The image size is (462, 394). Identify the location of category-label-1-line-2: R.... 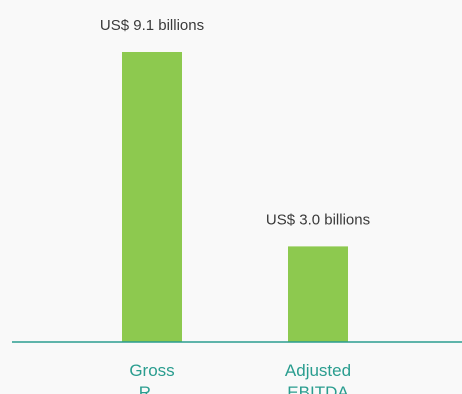
(152, 388).